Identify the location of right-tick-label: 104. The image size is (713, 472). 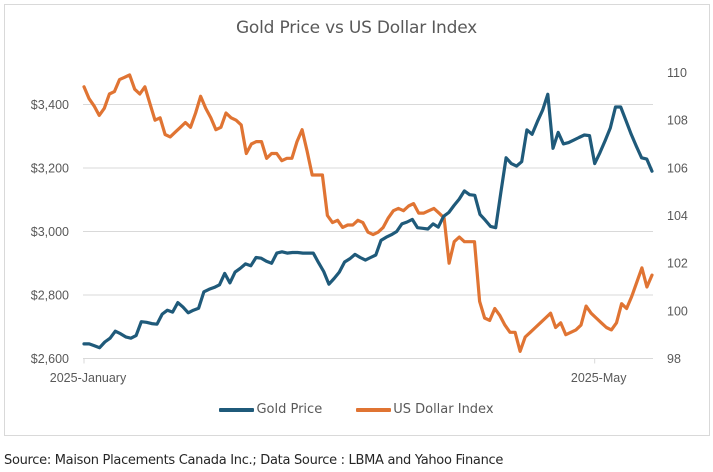
(677, 216).